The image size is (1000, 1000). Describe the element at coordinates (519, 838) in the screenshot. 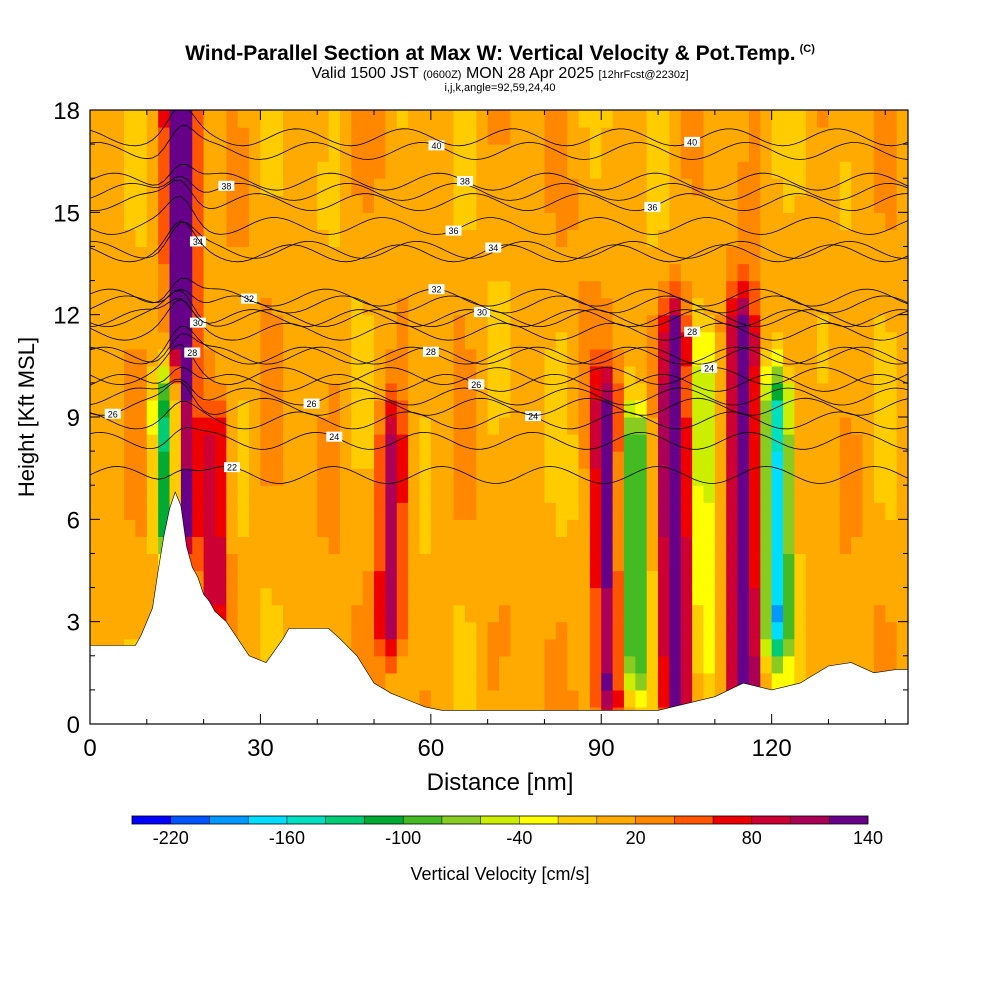

I see `colorbar-tick-label: -40` at that location.